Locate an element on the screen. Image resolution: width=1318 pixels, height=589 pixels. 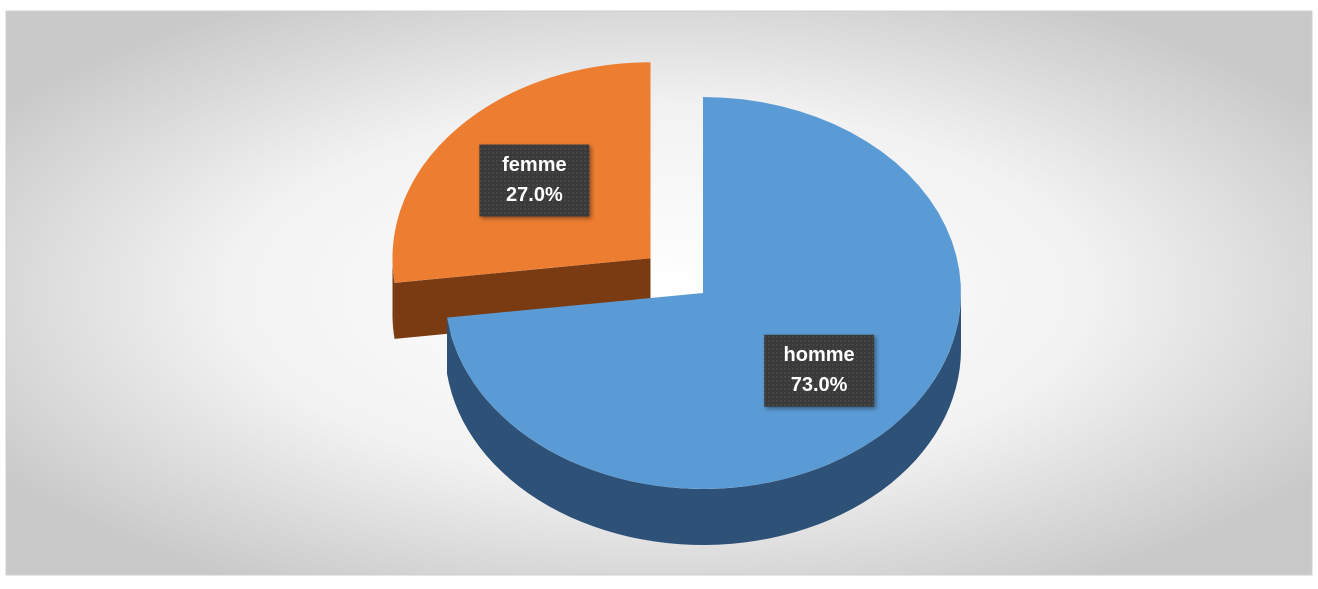
data-label-value: 73.0% is located at coordinates (819, 385).